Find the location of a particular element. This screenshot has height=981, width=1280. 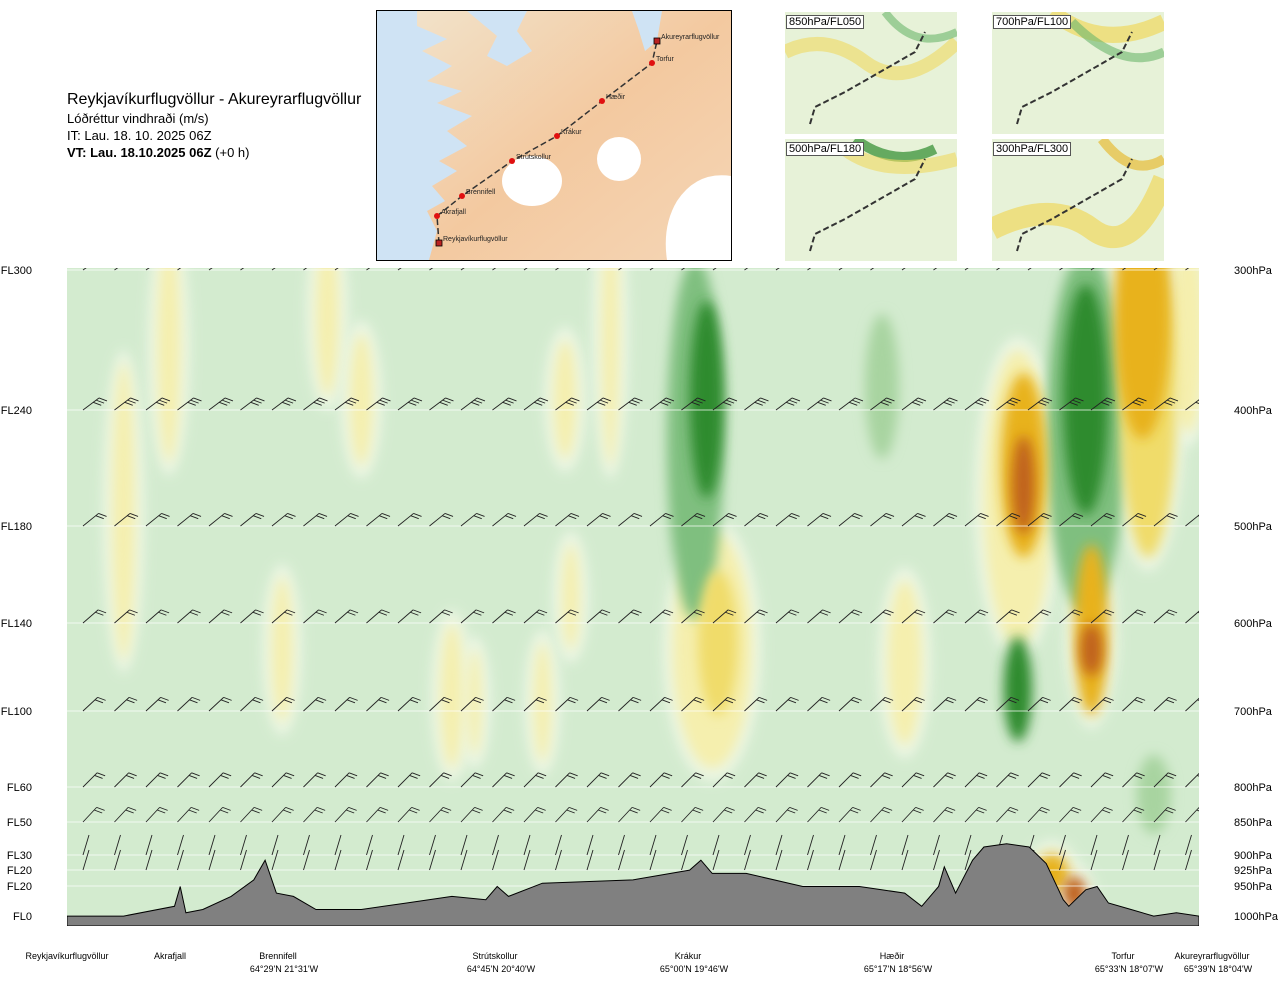

location-name: Akureyrarflugvöllur is located at coordinates (1211, 956).